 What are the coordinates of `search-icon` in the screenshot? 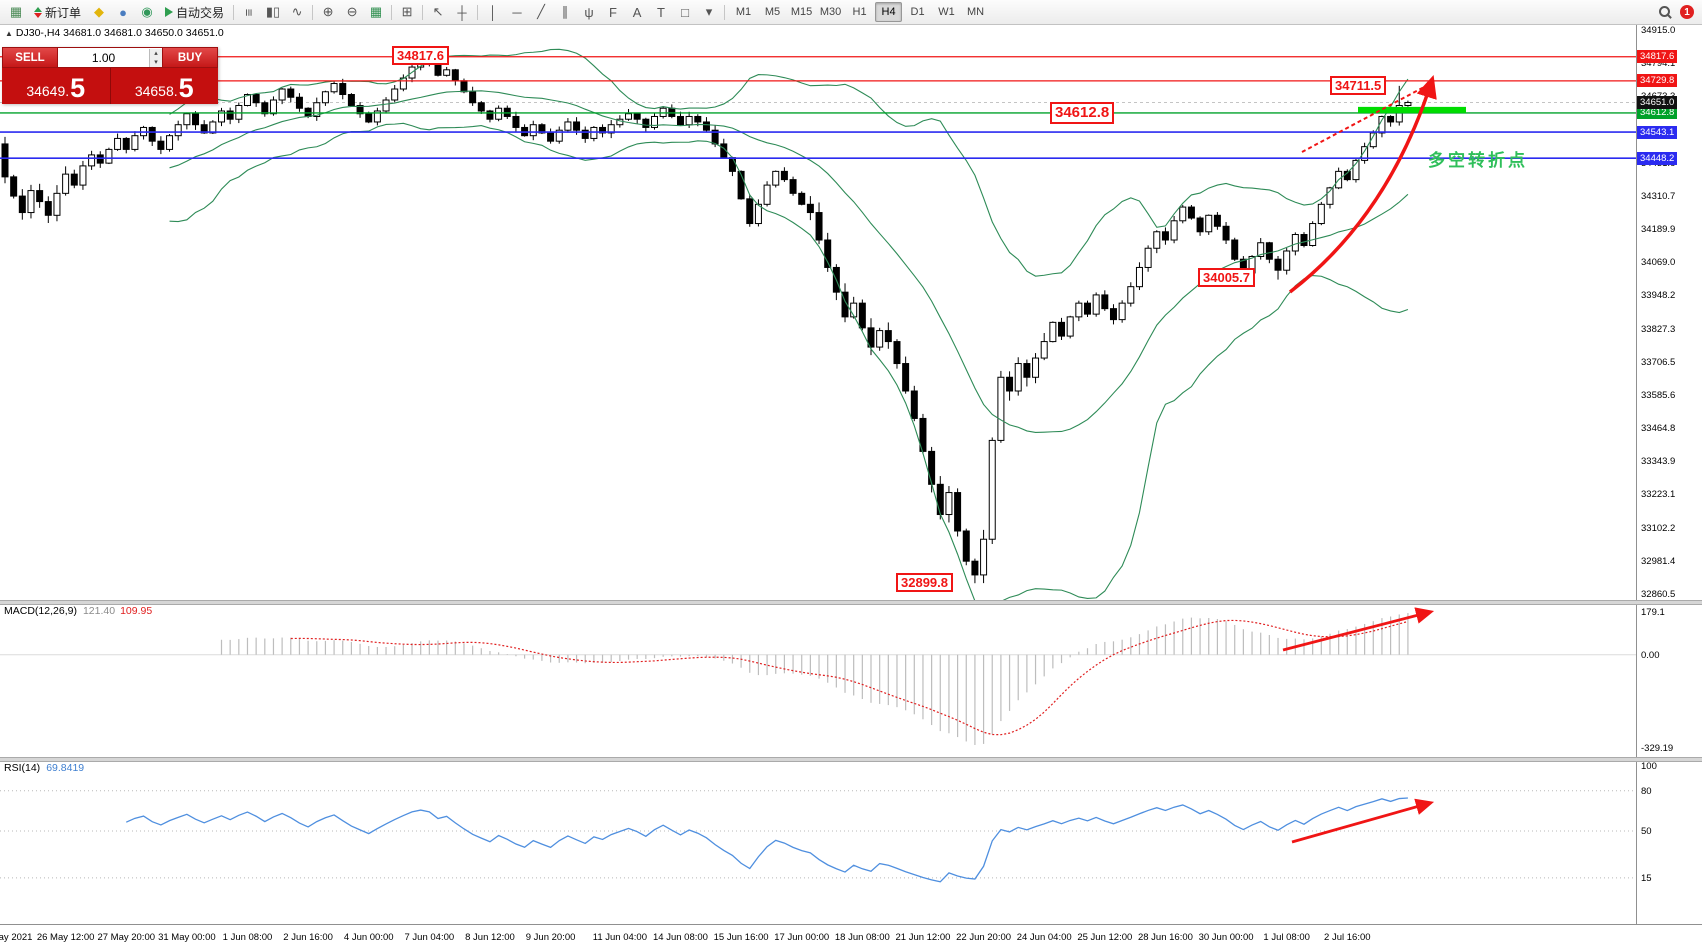 It's located at (1665, 12).